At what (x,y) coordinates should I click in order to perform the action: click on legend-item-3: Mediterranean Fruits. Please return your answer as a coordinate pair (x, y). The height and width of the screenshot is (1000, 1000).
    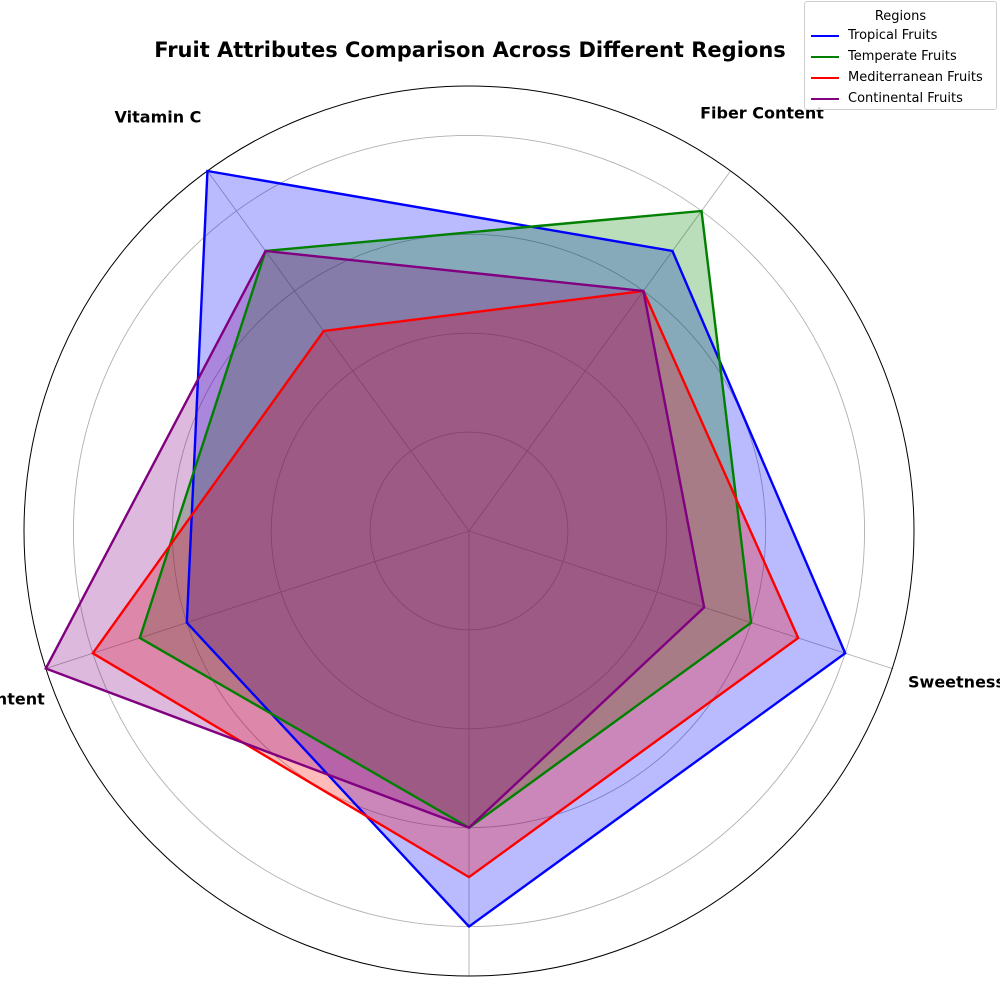
    Looking at the image, I should click on (900, 77).